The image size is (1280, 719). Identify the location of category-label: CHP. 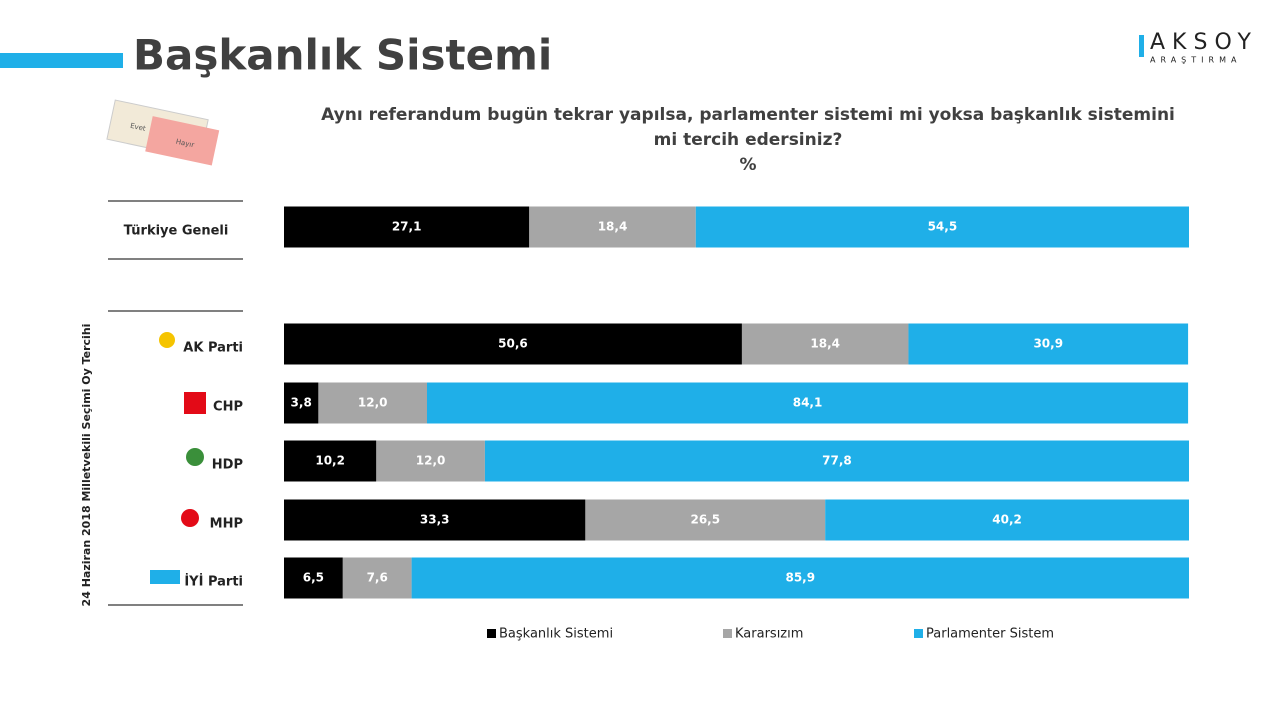
(228, 407).